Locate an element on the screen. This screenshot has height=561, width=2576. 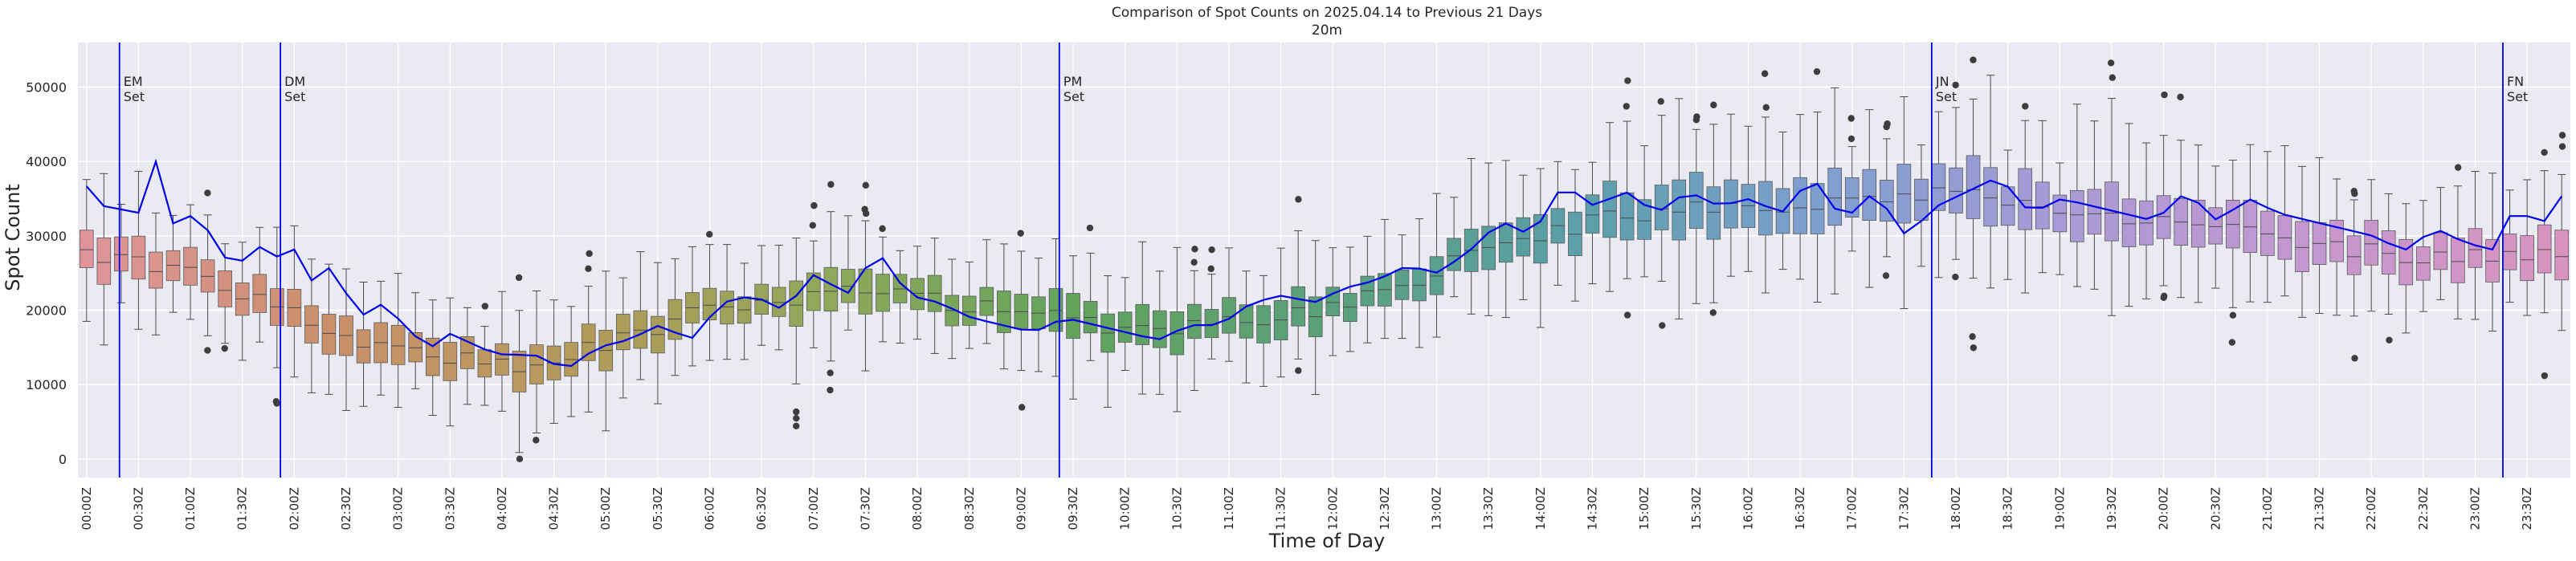
x-tick-label: 03:00Z is located at coordinates (398, 509).